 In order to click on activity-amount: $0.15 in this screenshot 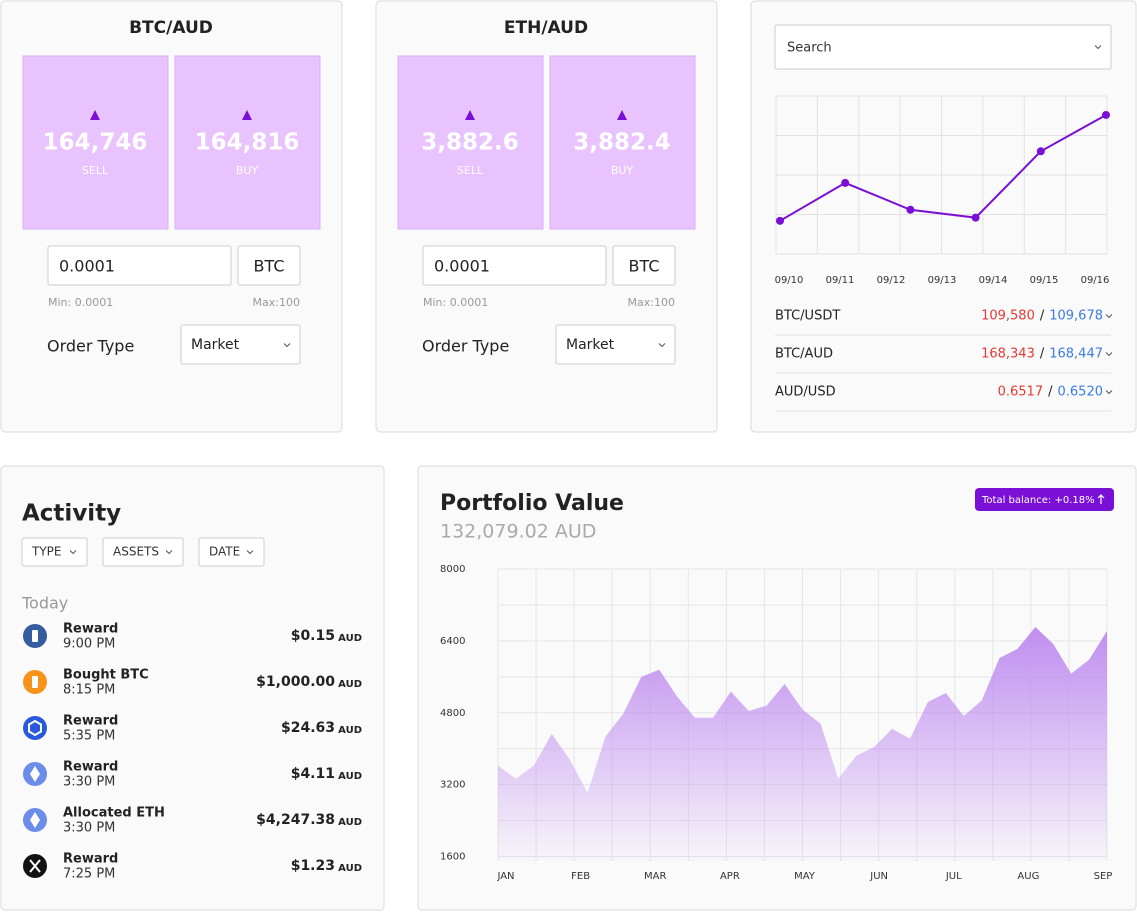, I will do `click(313, 636)`.